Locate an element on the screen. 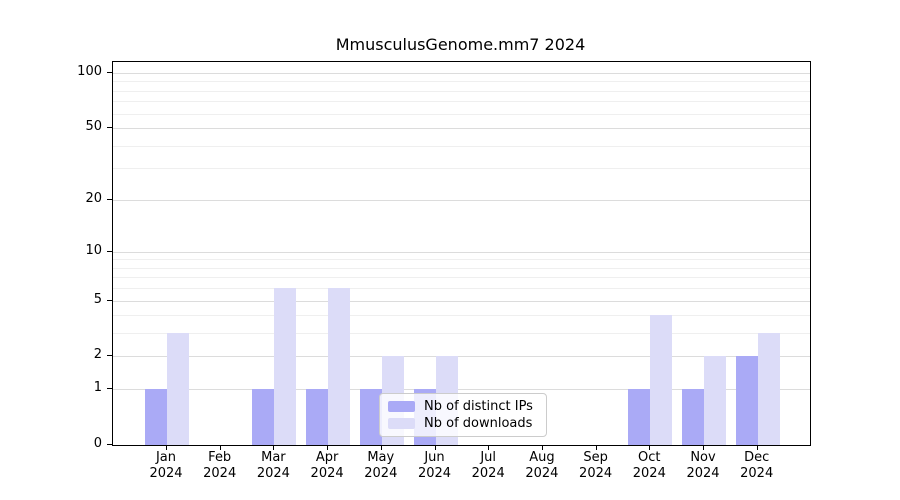 The image size is (900, 500). bar-downloads-nov is located at coordinates (715, 400).